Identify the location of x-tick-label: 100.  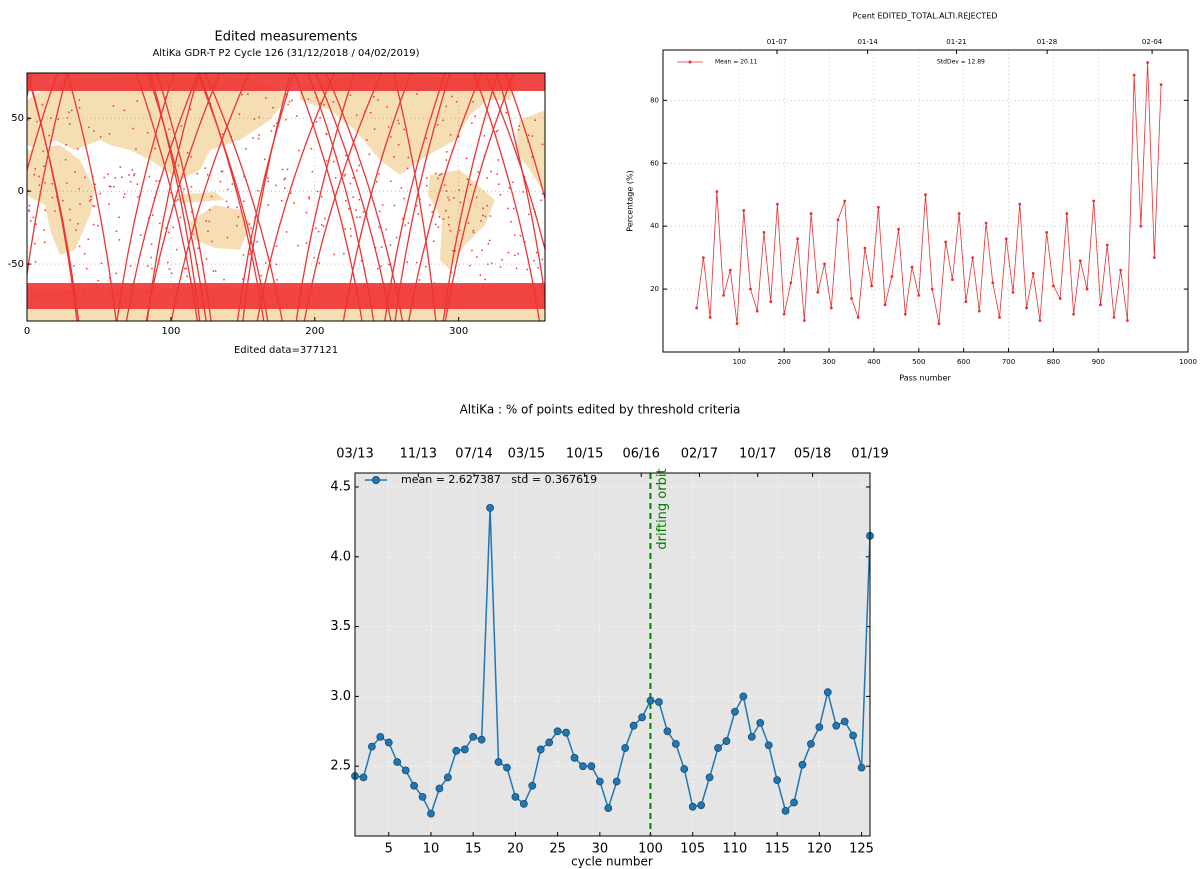
(650, 849).